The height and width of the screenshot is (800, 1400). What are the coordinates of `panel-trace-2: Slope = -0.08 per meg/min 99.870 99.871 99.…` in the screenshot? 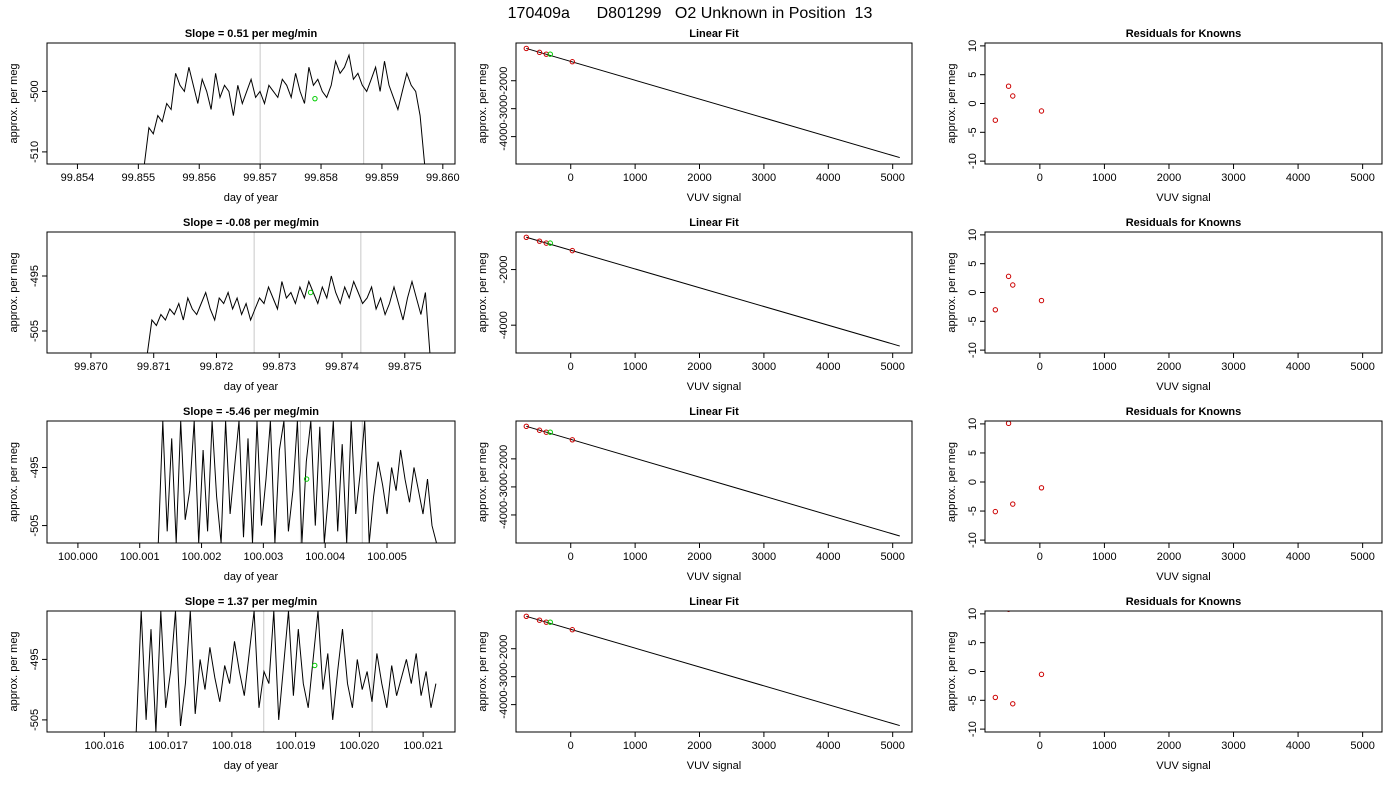 It's located at (232, 305).